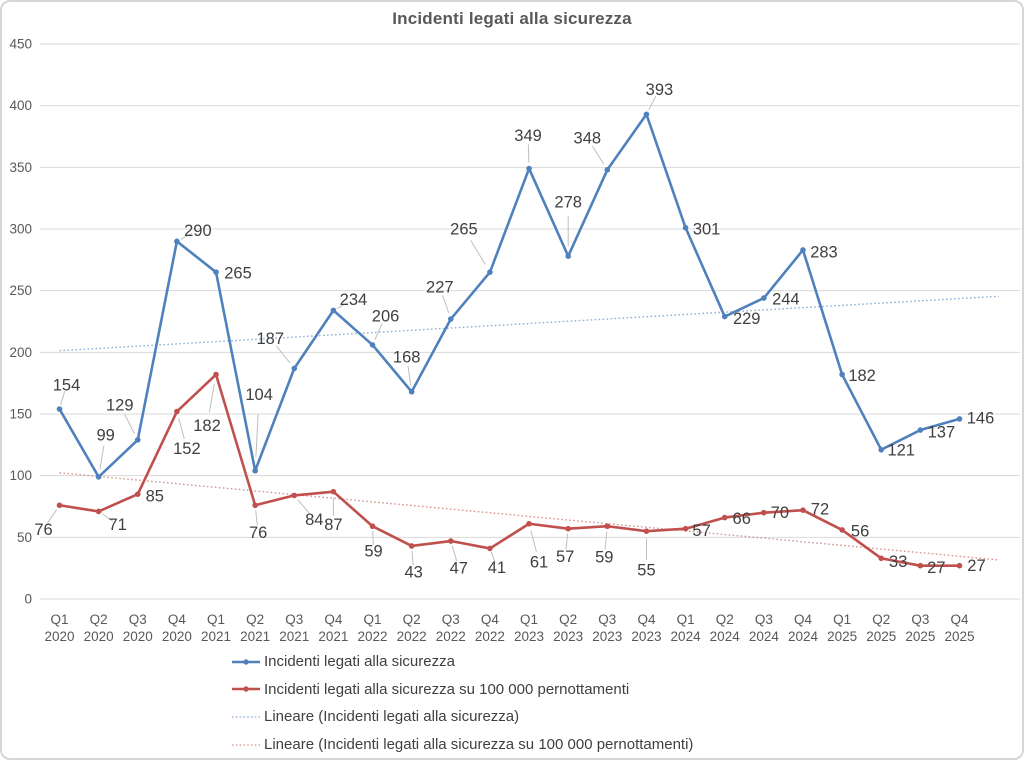 The height and width of the screenshot is (762, 1024). I want to click on data-label: 27, so click(976, 566).